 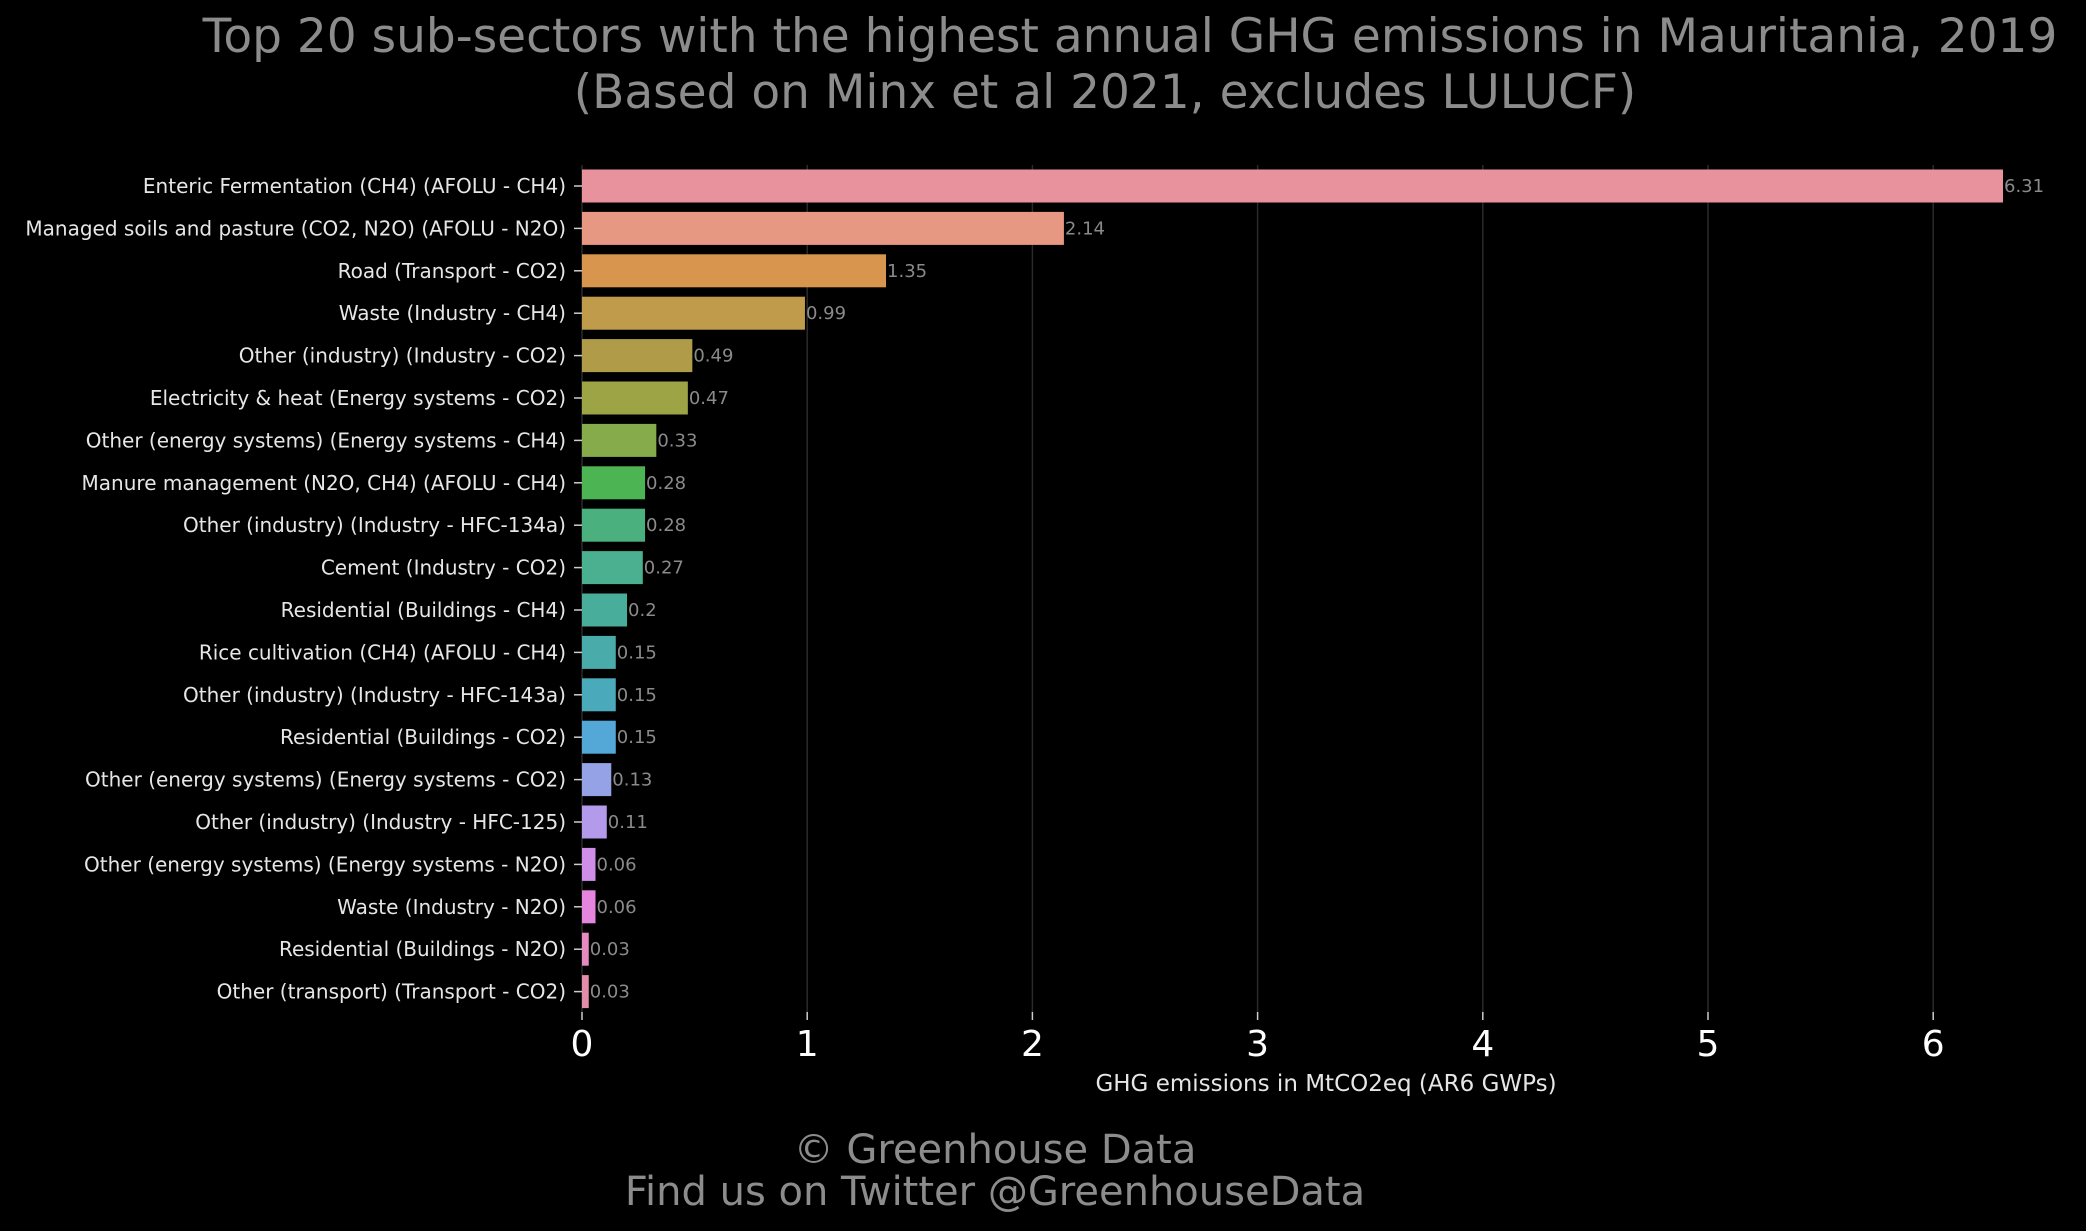 I want to click on category-label-11: Rice cultivation (CH4) (AFOLU - CH4), so click(x=382, y=652).